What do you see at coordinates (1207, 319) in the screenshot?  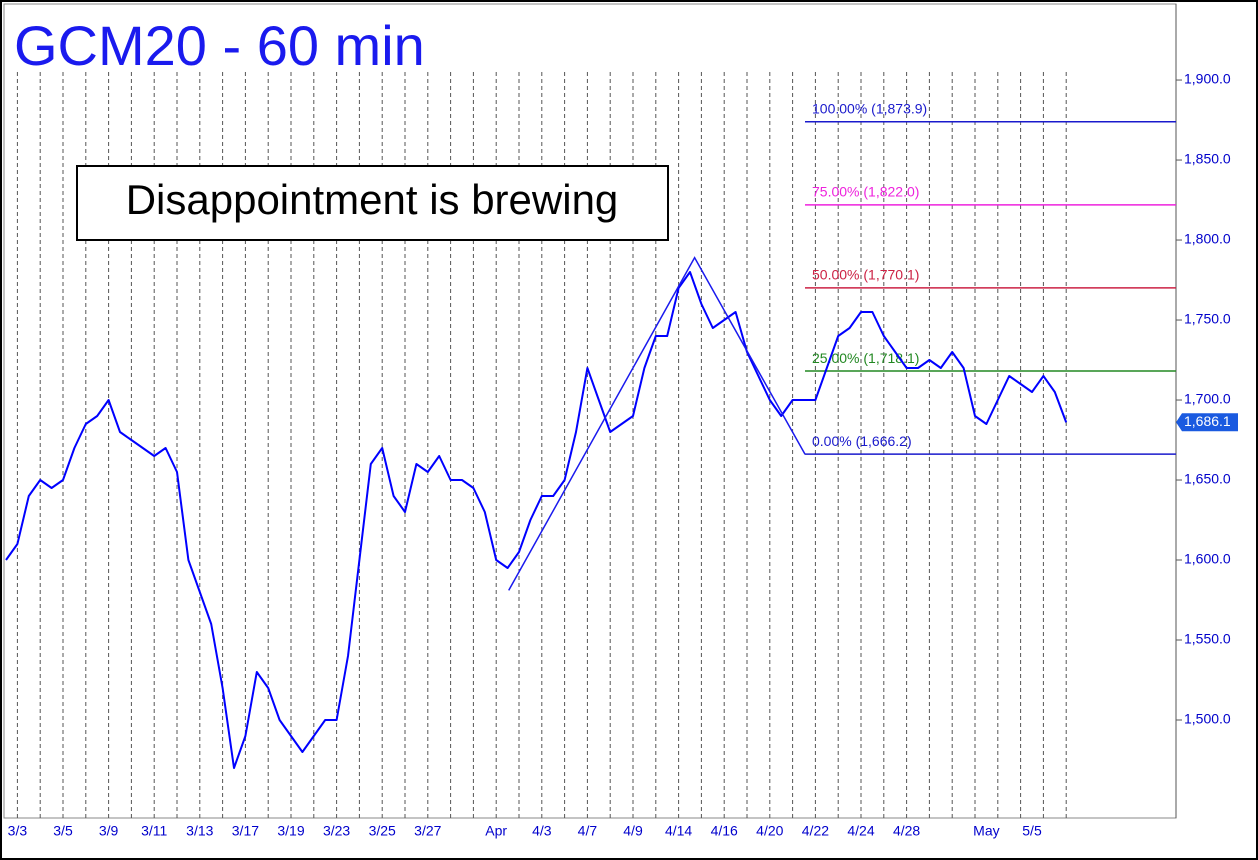 I see `y-tick-label: 1,750.0` at bounding box center [1207, 319].